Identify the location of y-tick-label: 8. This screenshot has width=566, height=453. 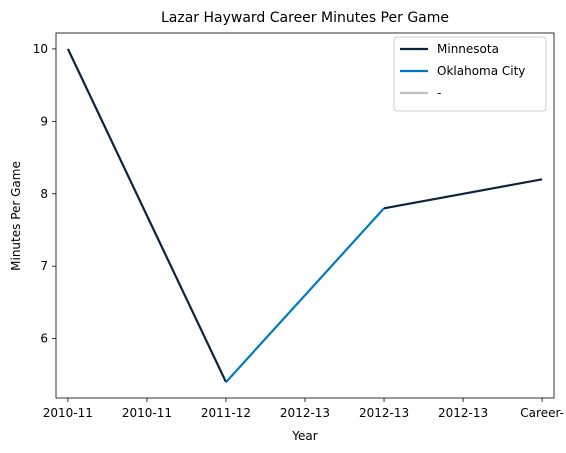
(44, 194).